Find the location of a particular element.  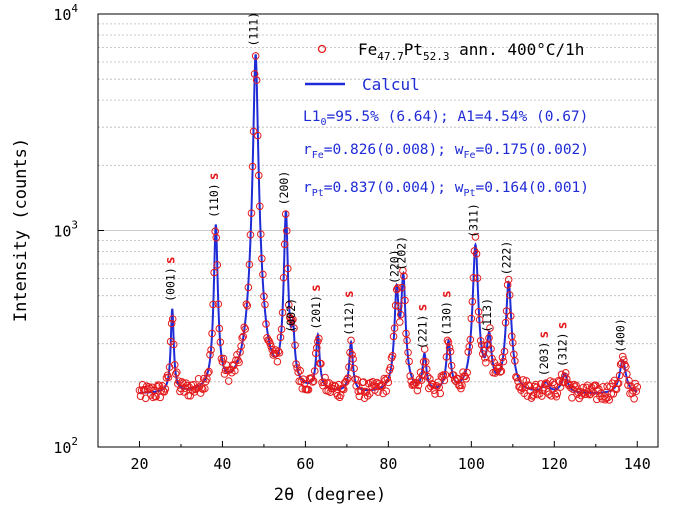

peak-label: (311) is located at coordinates (473, 220).